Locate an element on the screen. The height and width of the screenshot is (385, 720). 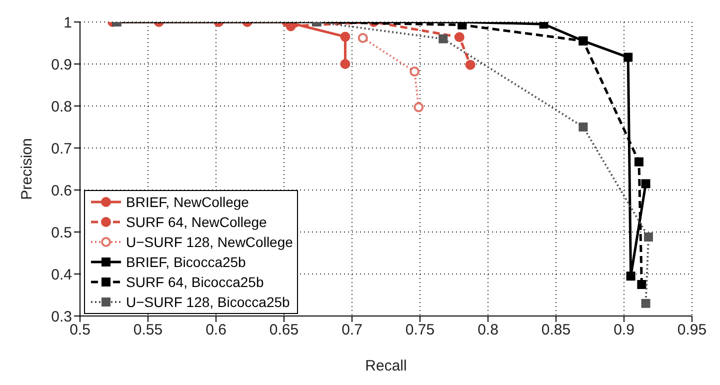
y-tick-label: 1 is located at coordinates (68, 23).